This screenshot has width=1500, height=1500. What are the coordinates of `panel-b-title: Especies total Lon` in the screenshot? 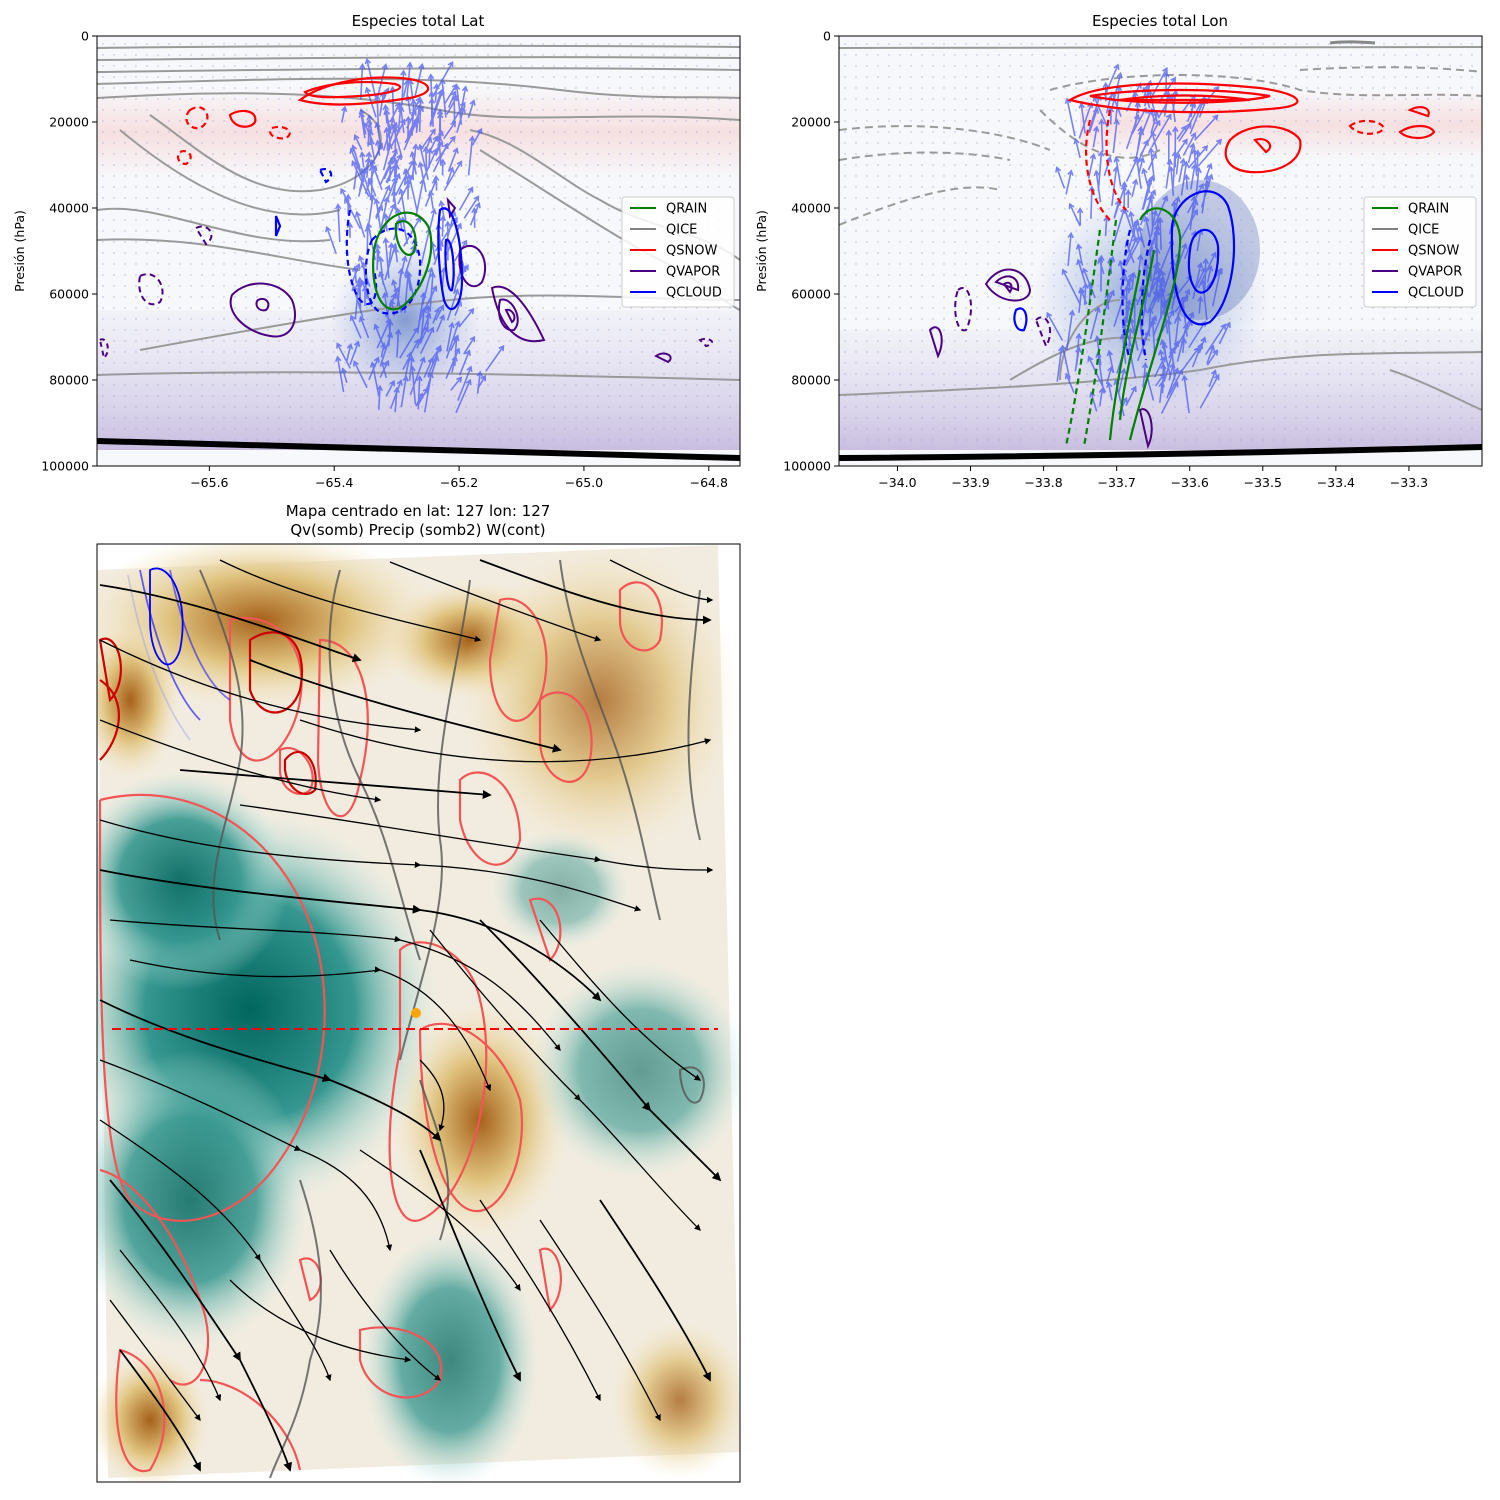 It's located at (1160, 21).